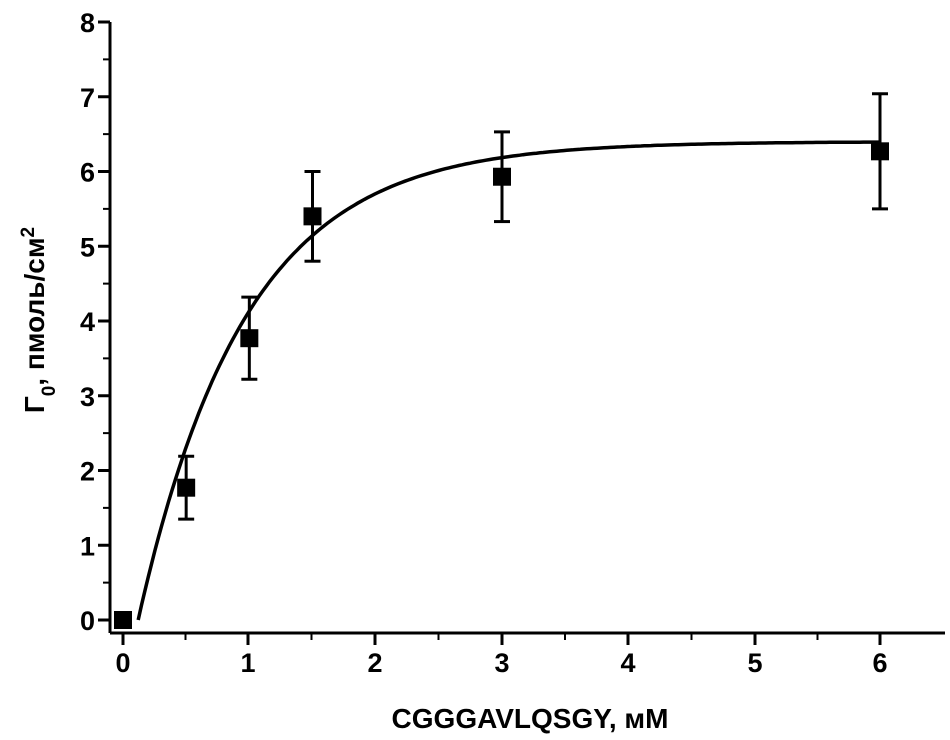  Describe the element at coordinates (247, 663) in the screenshot. I see `x-tick-label: 1` at that location.